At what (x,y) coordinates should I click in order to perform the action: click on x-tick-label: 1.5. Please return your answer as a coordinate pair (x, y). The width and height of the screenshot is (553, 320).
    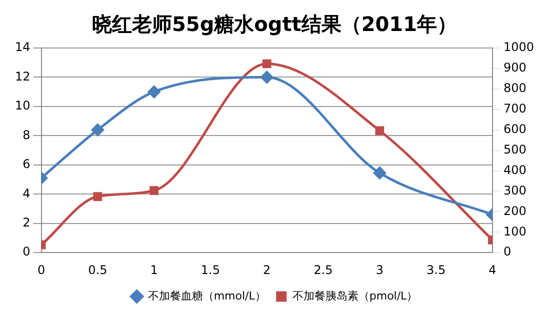
    Looking at the image, I should click on (210, 269).